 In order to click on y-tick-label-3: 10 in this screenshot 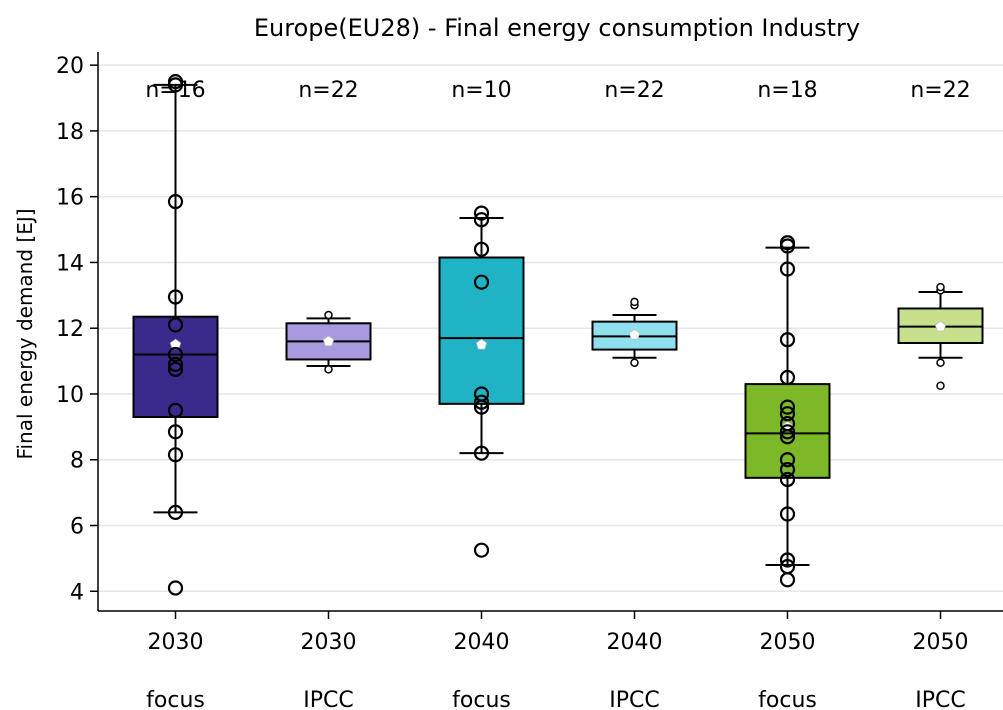, I will do `click(70, 395)`.